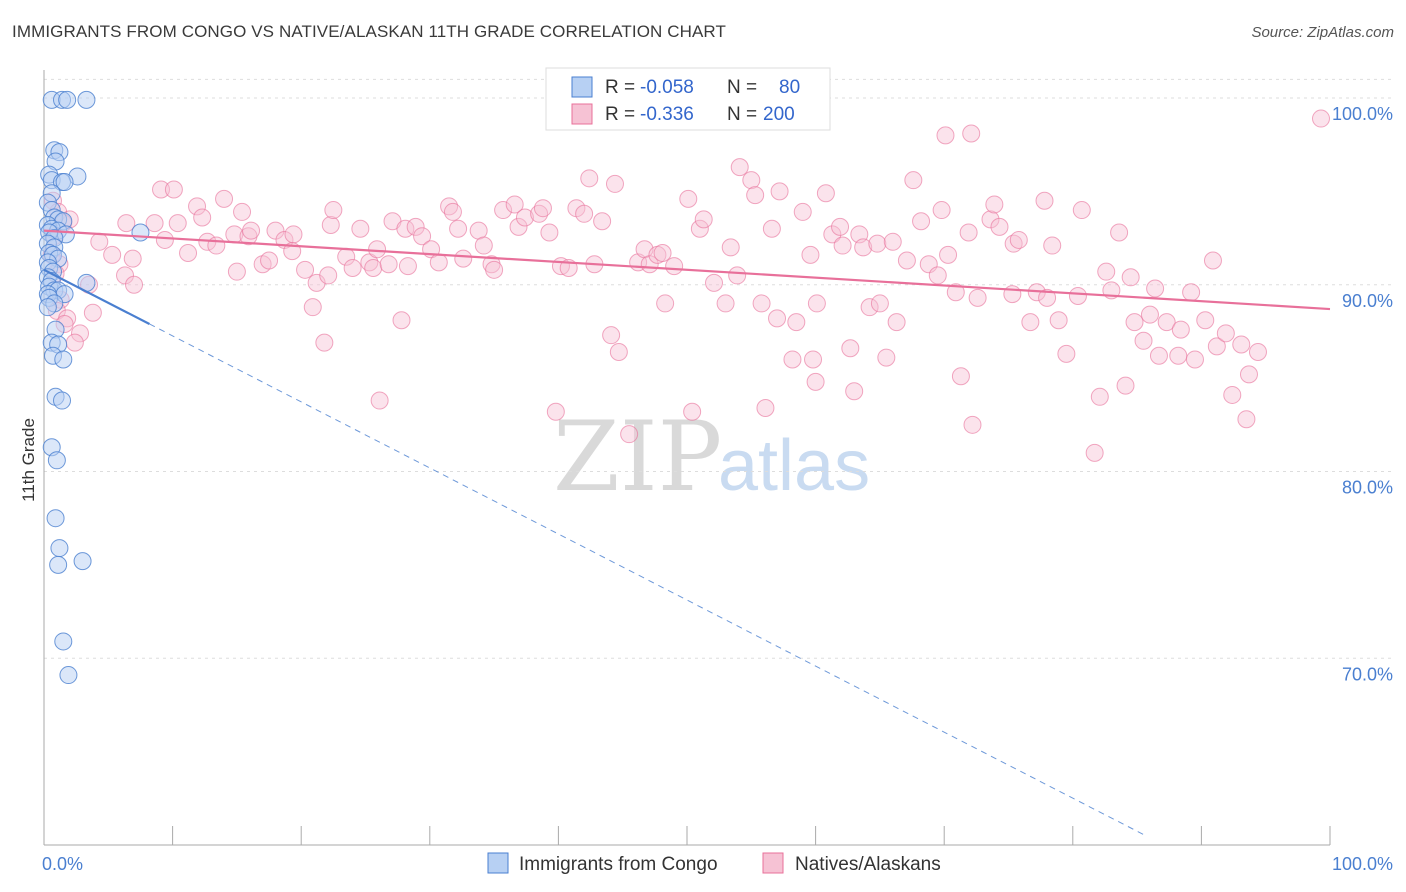 This screenshot has height=892, width=1406. I want to click on series-legend: Immigrants from Congo Natives/Alaskans, so click(714, 863).